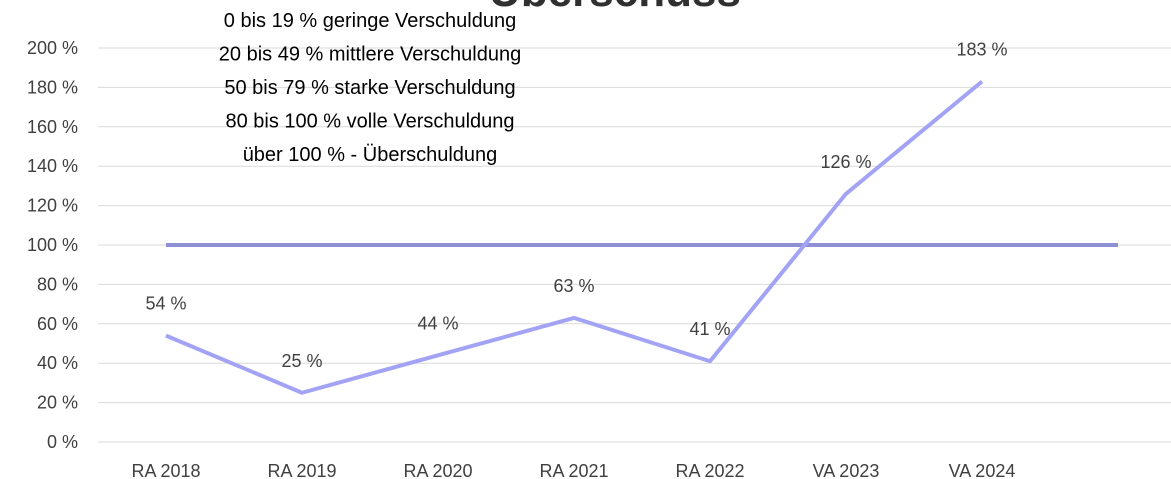 Image resolution: width=1171 pixels, height=479 pixels. Describe the element at coordinates (369, 122) in the screenshot. I see `annotation: 80 bis 100 % volle Verschuldung` at that location.